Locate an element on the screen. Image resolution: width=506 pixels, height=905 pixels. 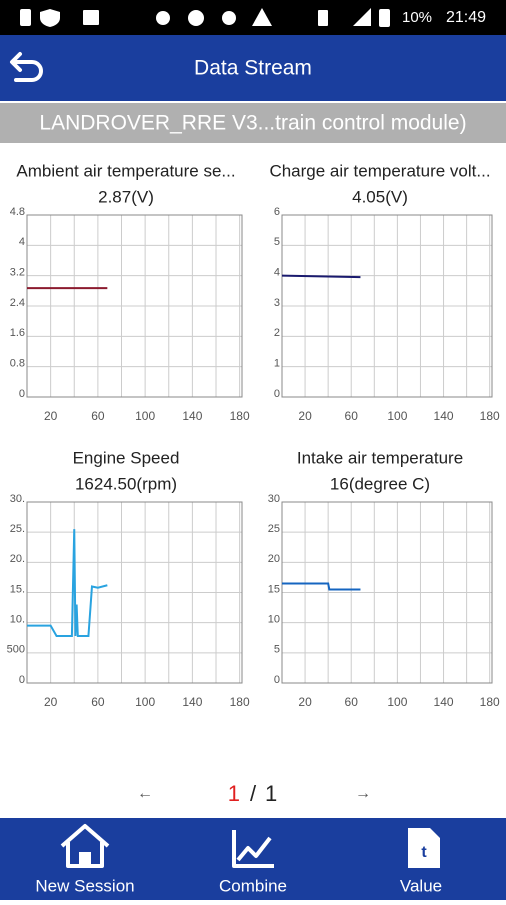
combine-button: Combine is located at coordinates (253, 862).